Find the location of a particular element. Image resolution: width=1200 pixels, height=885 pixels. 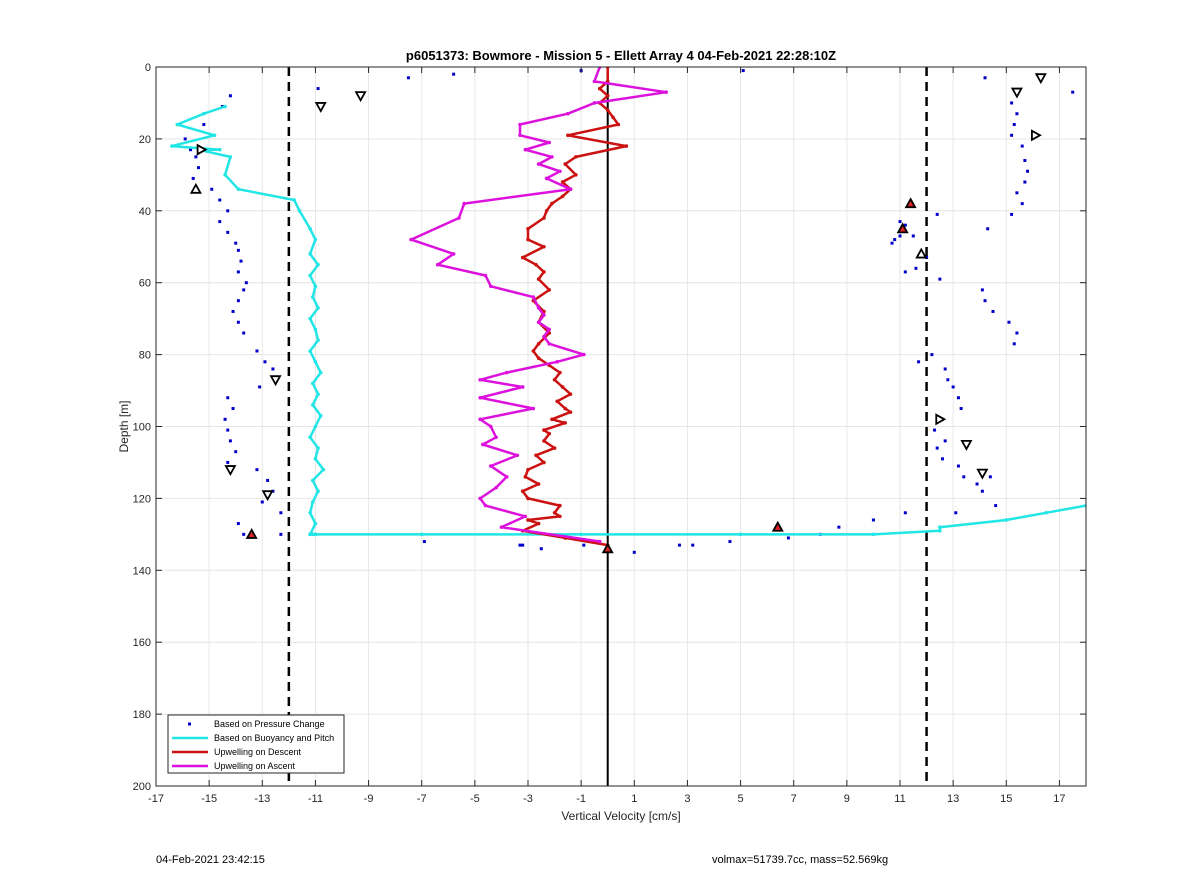

y-tick-label: 140 is located at coordinates (142, 571).